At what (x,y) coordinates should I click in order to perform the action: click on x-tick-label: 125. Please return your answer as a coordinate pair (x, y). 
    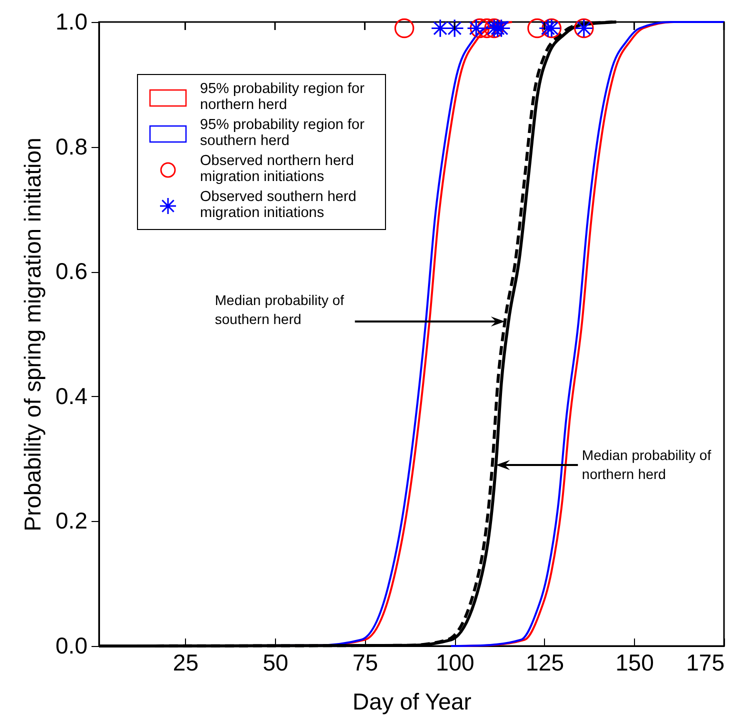
    Looking at the image, I should click on (545, 663).